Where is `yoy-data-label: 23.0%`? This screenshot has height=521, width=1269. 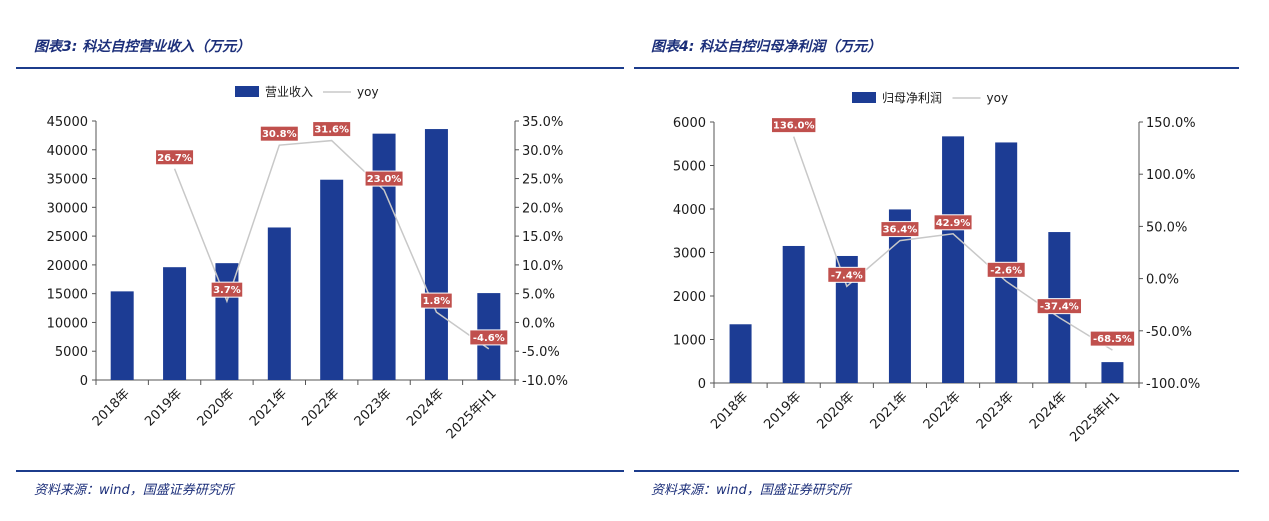
yoy-data-label: 23.0% is located at coordinates (384, 179).